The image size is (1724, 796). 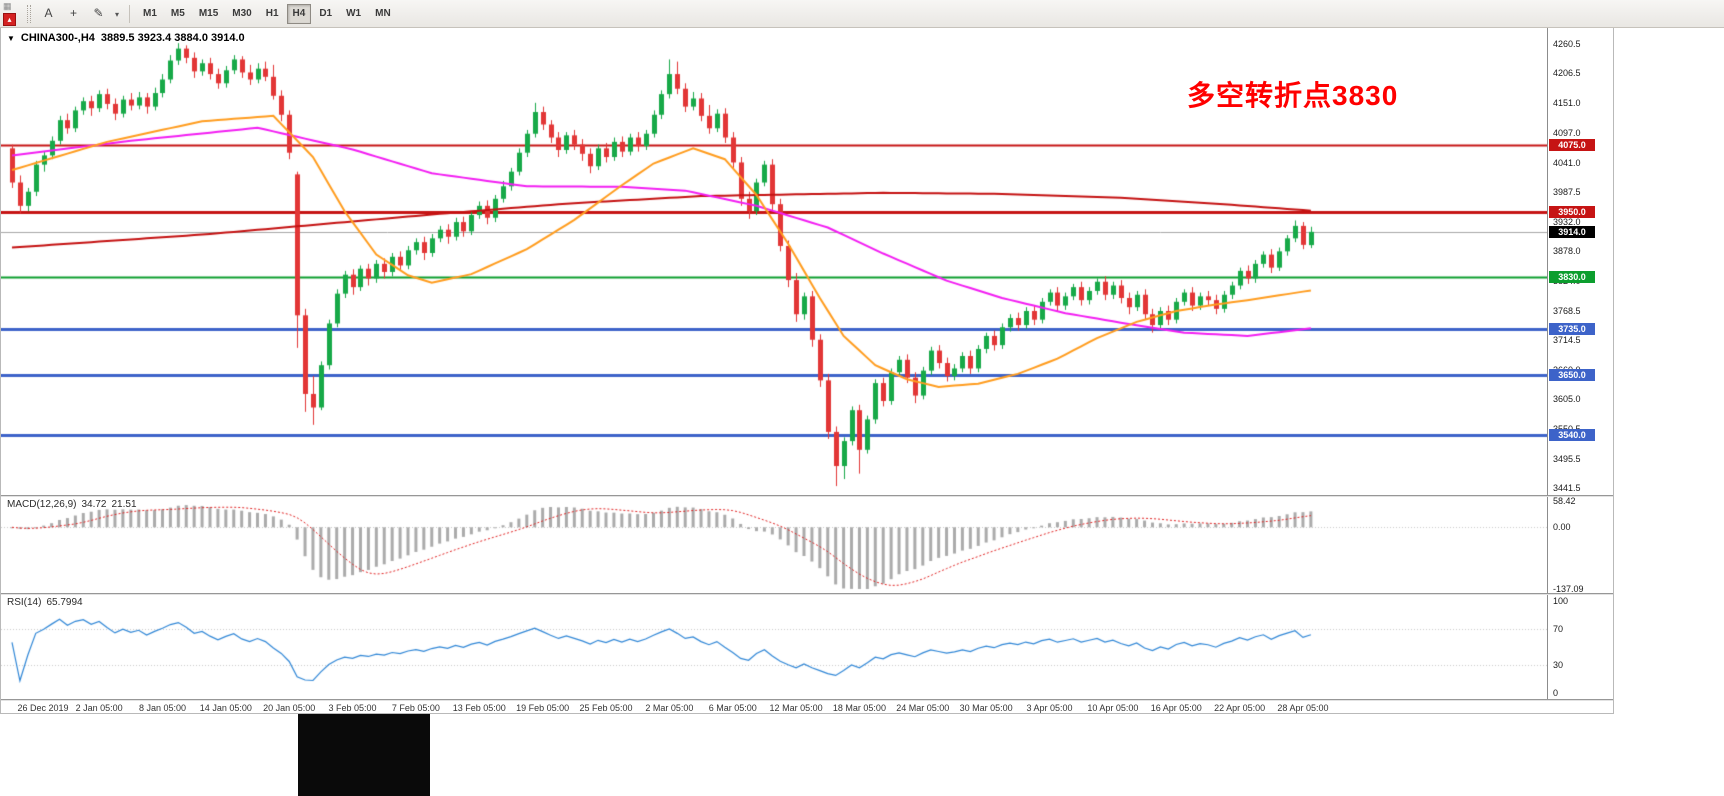 What do you see at coordinates (225, 708) in the screenshot?
I see `time-axis-label: 14 Jan 05:00` at bounding box center [225, 708].